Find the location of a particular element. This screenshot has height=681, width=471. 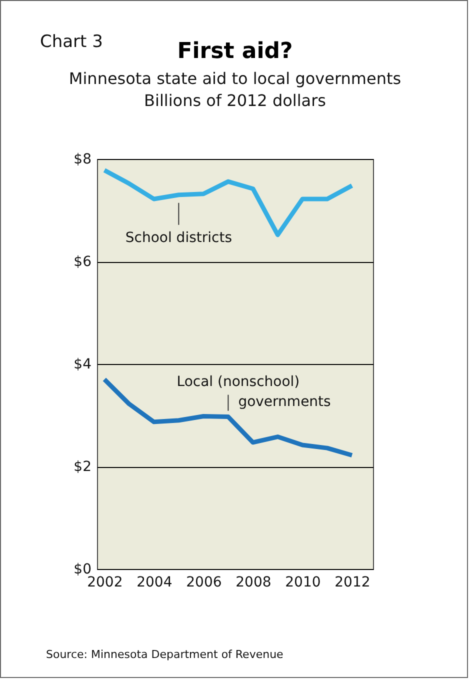

y-tick-label: $0 is located at coordinates (83, 570).